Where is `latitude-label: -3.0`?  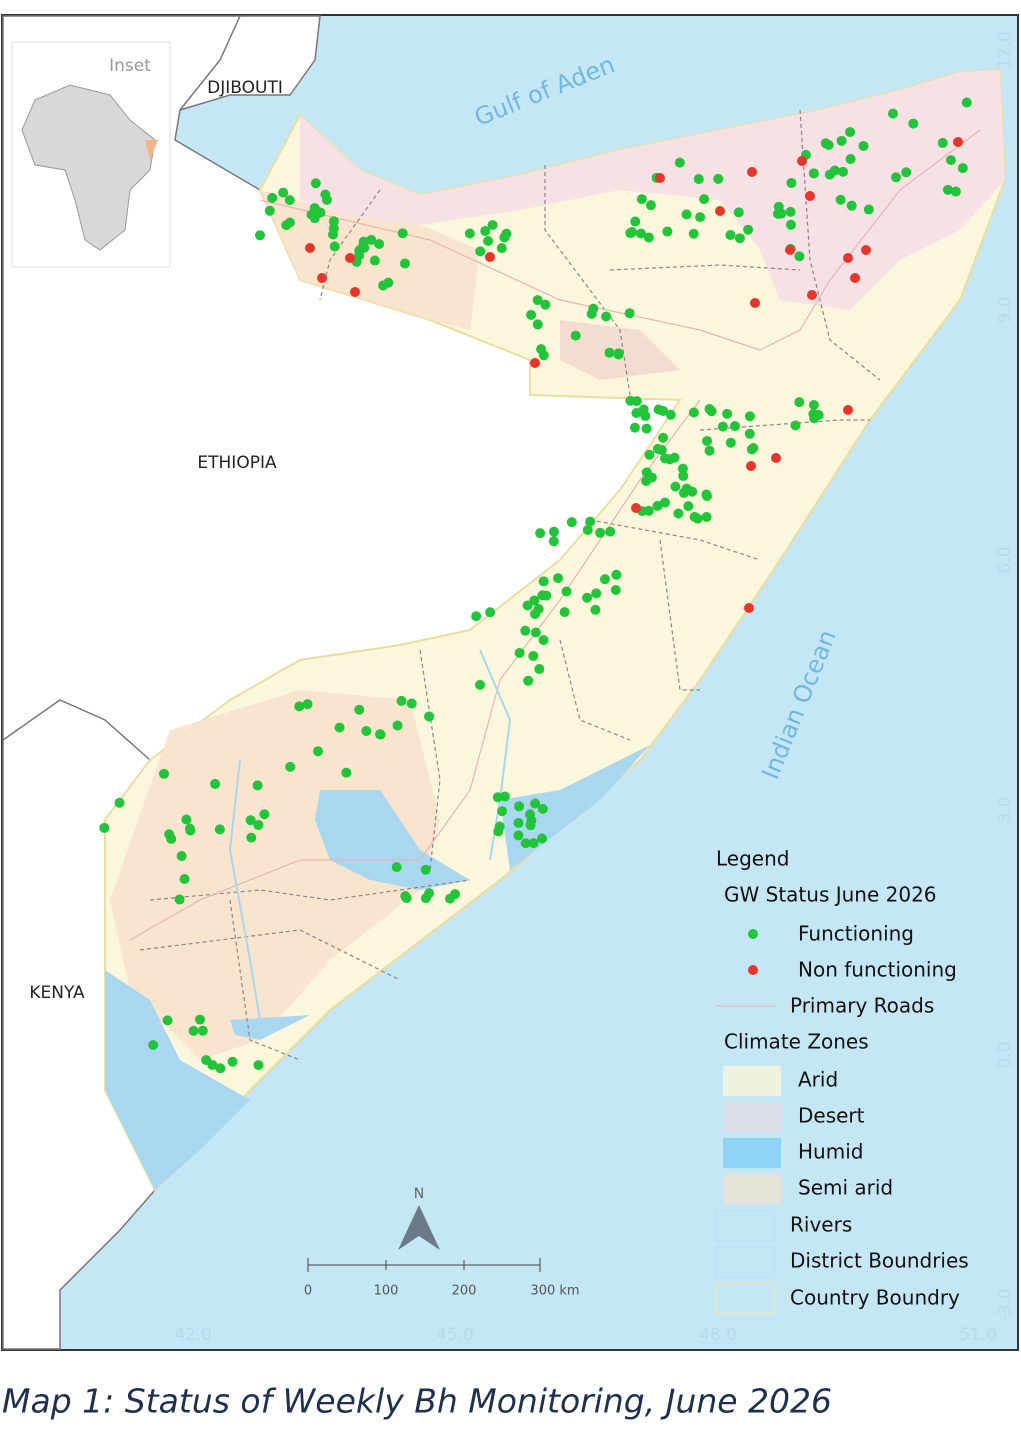 latitude-label: -3.0 is located at coordinates (1005, 1304).